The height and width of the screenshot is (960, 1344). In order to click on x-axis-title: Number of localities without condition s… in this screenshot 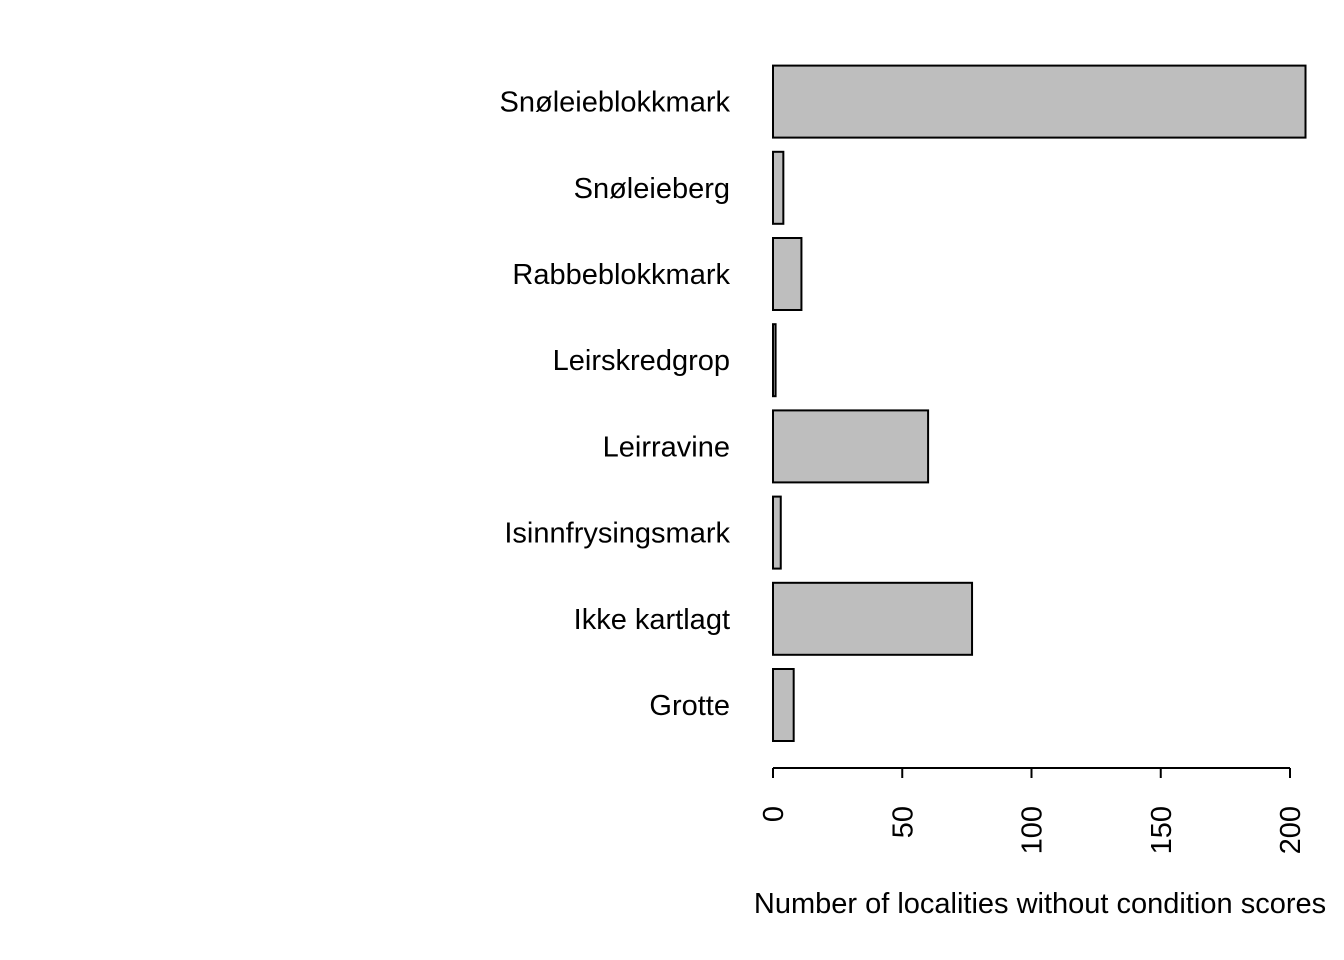, I will do `click(1040, 904)`.